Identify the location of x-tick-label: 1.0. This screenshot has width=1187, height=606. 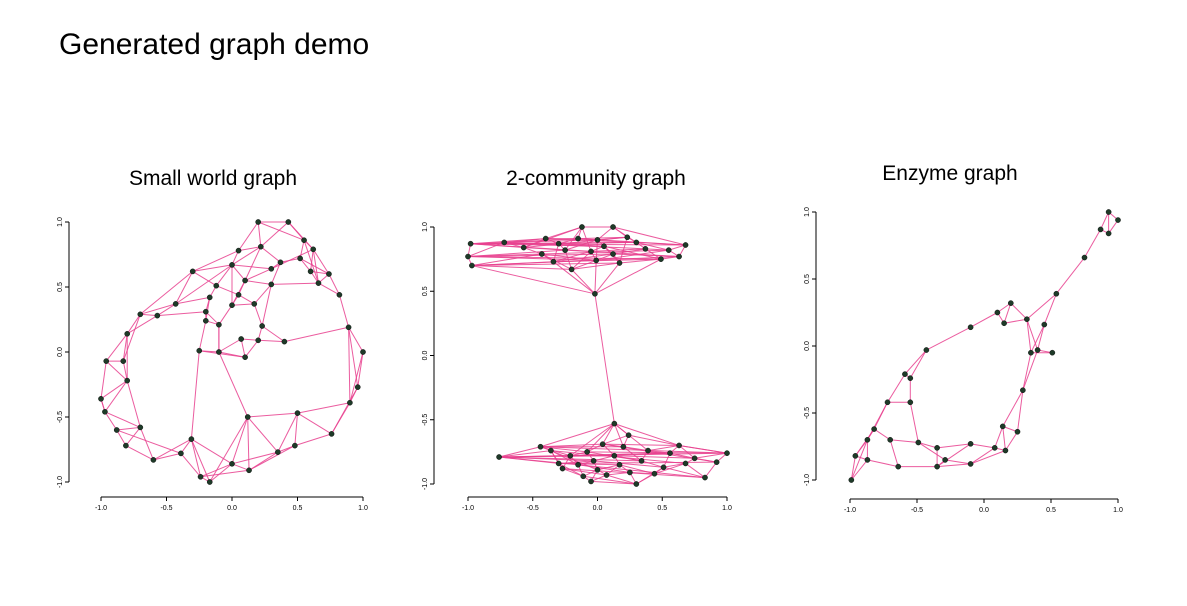
(363, 508).